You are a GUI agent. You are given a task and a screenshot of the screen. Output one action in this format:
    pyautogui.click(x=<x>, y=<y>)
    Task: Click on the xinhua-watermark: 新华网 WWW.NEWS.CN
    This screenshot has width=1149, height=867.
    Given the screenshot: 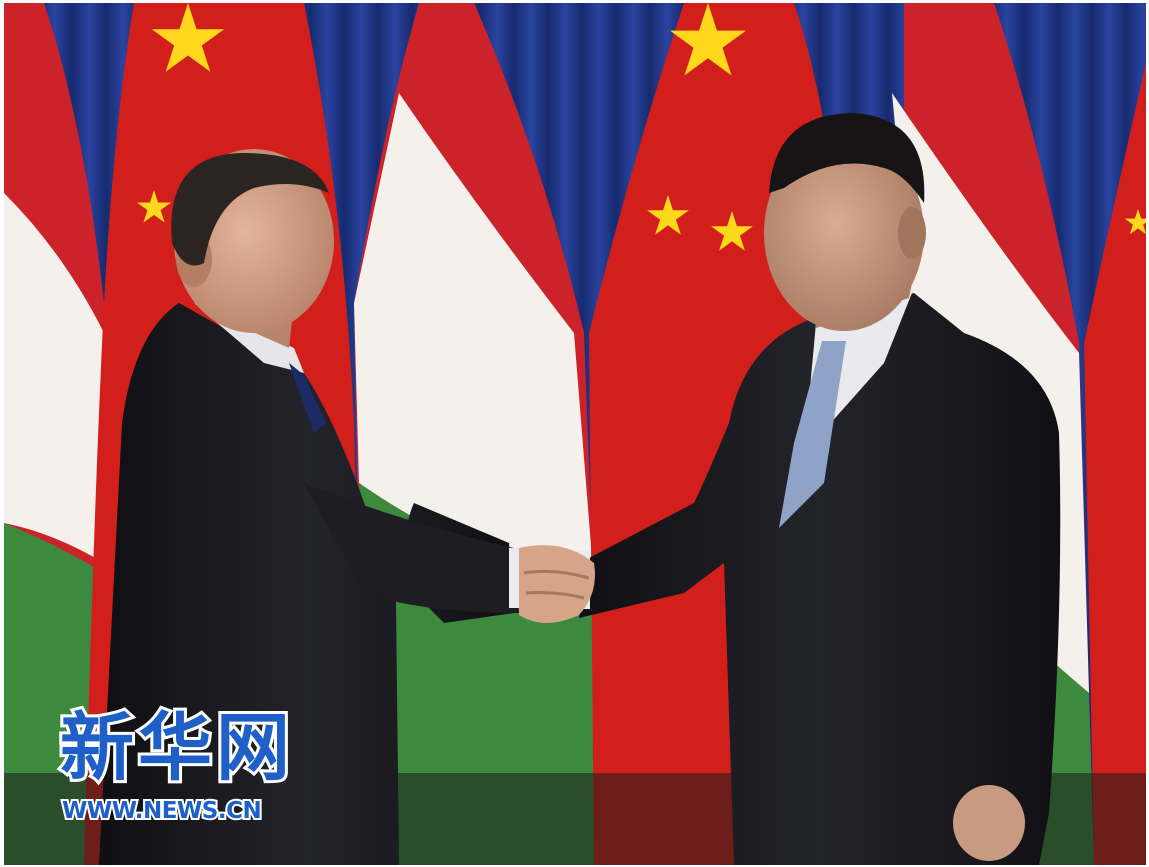 What is the action you would take?
    pyautogui.click(x=186, y=774)
    